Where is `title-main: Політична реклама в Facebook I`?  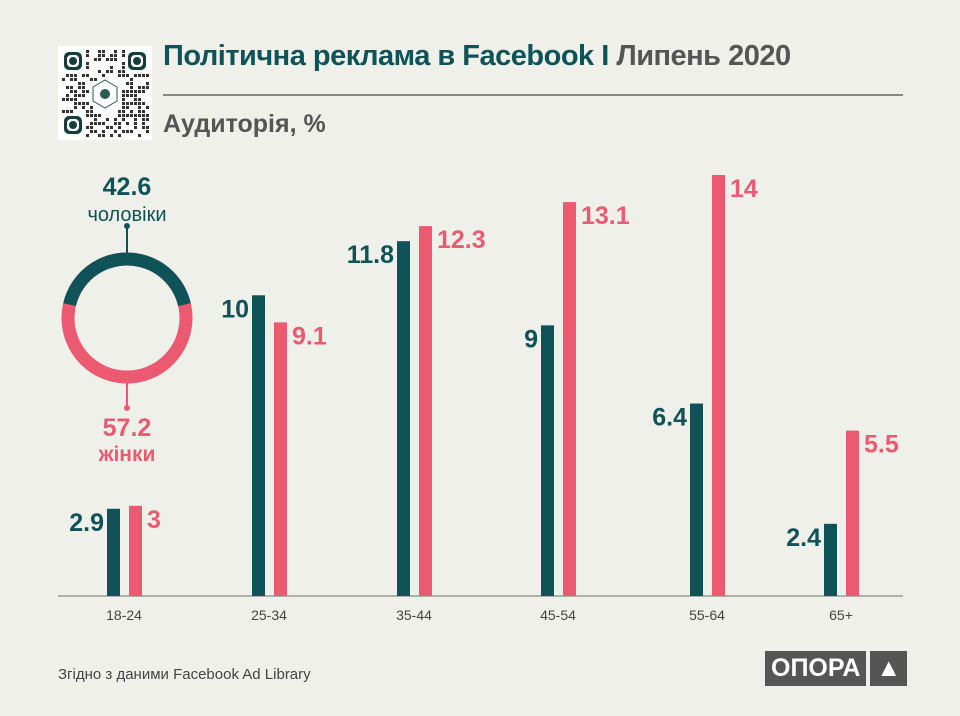 title-main: Політична реклама в Facebook I is located at coordinates (386, 56).